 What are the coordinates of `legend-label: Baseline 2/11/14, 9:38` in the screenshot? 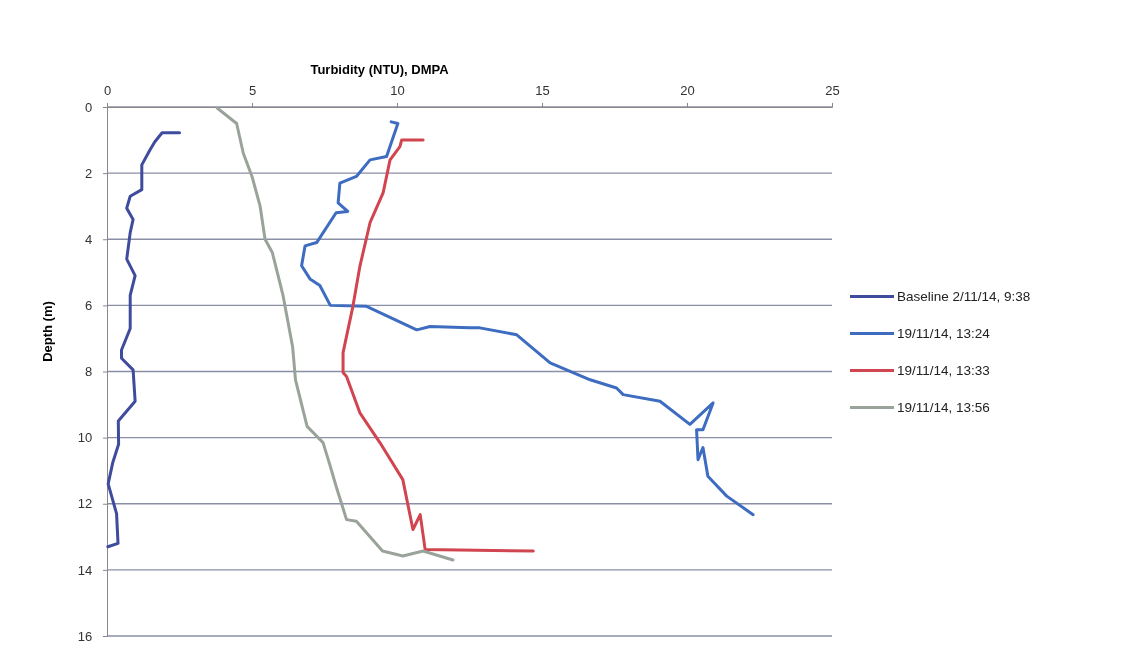 It's located at (964, 297).